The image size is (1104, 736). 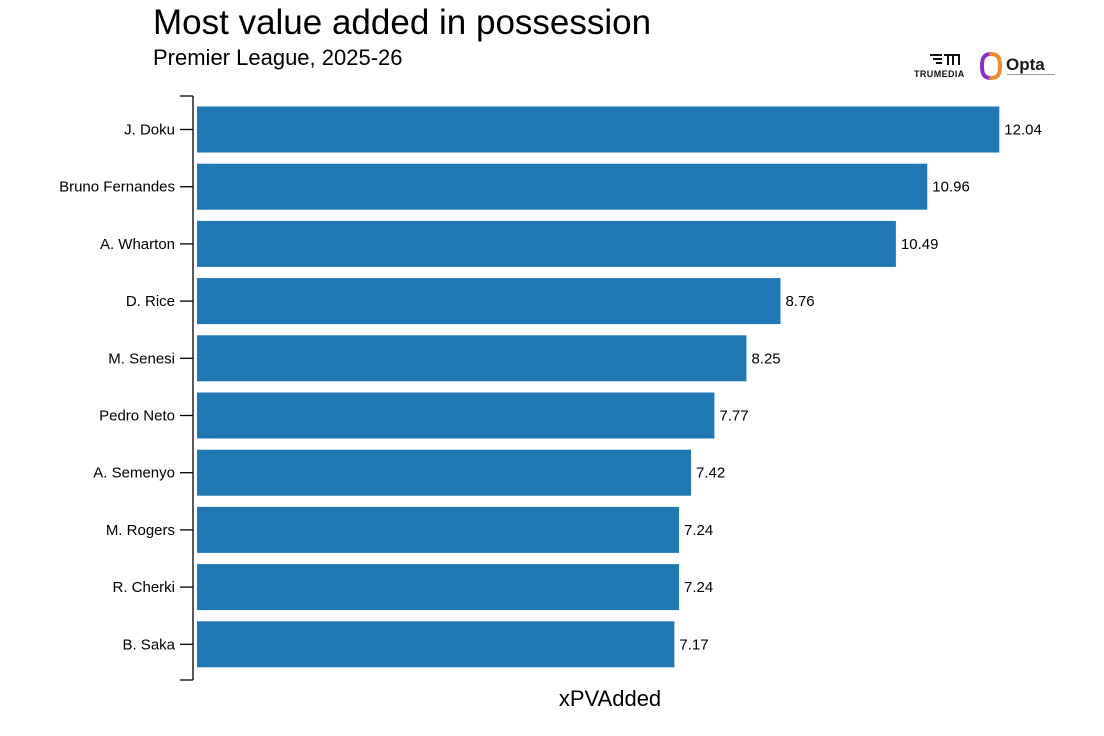 I want to click on y-tick-label: Pedro Neto, so click(x=137, y=416).